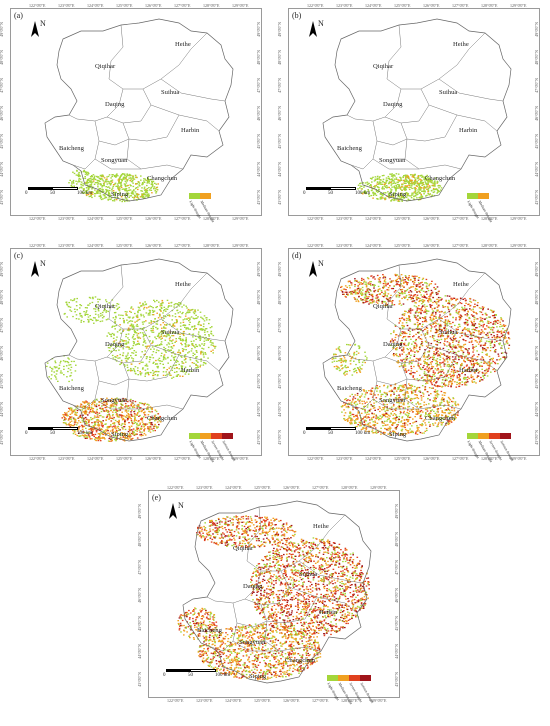 The image size is (550, 726). What do you see at coordinates (2, 437) in the screenshot?
I see `lat-tick-label: 43°0'0"N` at bounding box center [2, 437].